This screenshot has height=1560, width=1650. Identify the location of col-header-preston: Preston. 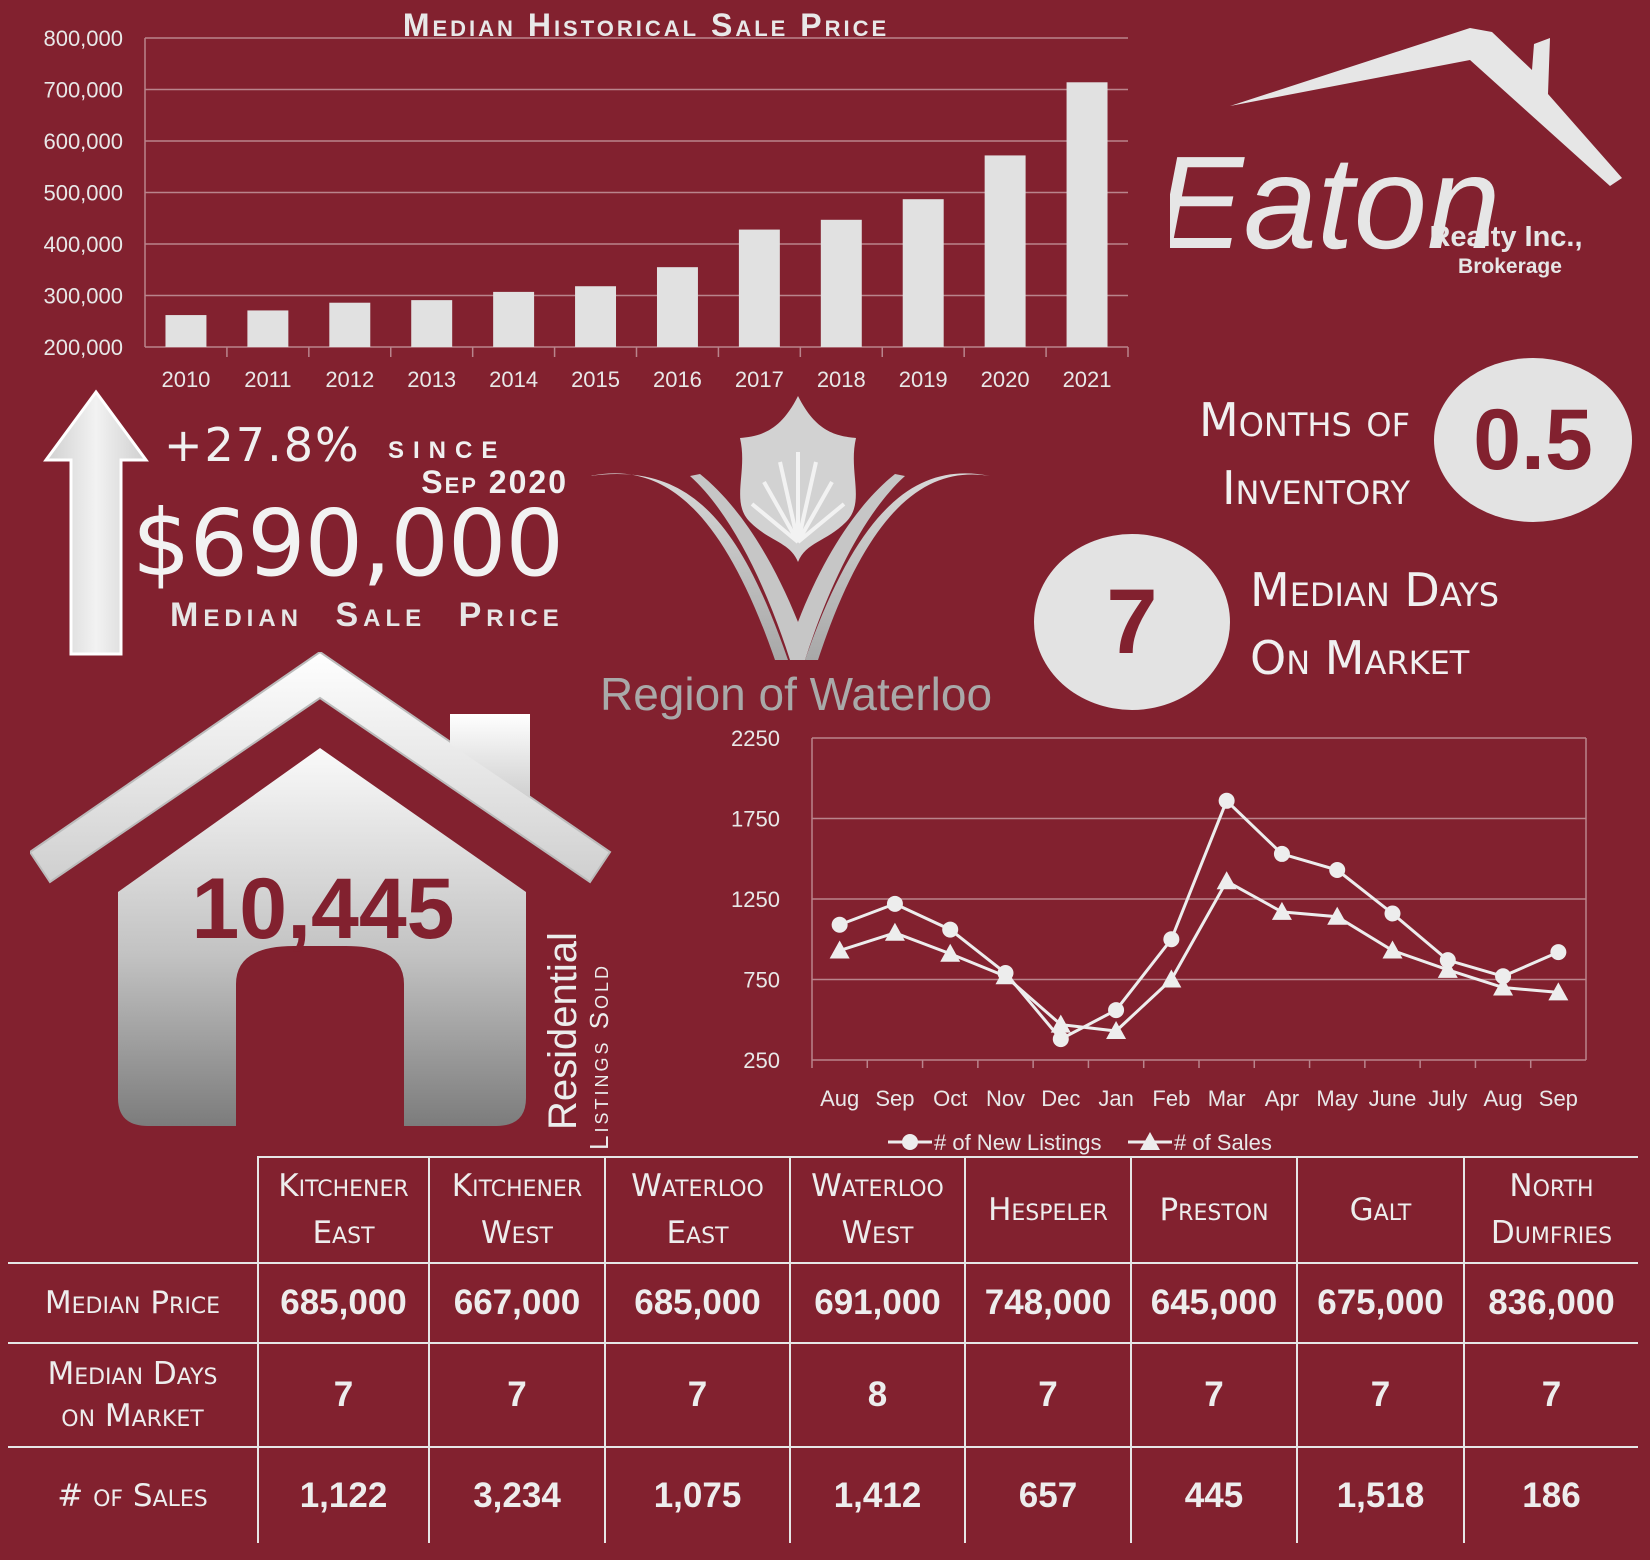
(1214, 1210).